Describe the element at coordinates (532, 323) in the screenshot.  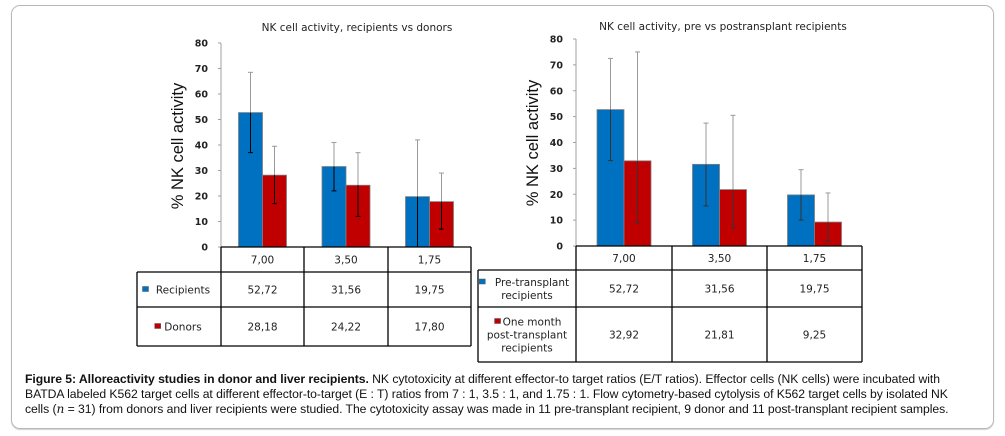
I see `legend-label: One month` at that location.